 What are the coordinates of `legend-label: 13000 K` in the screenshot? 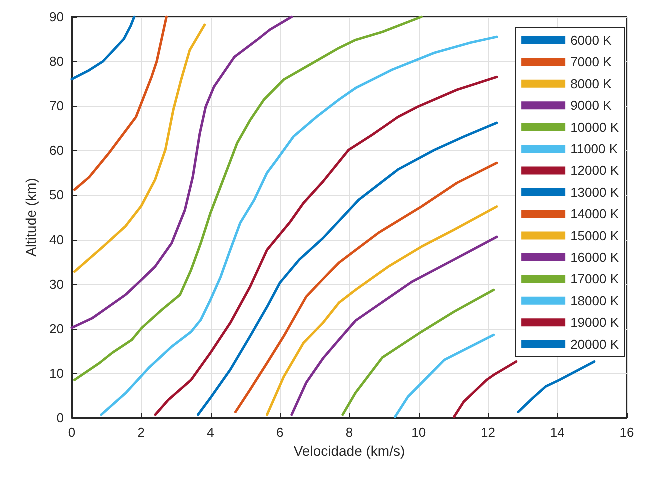 It's located at (595, 192).